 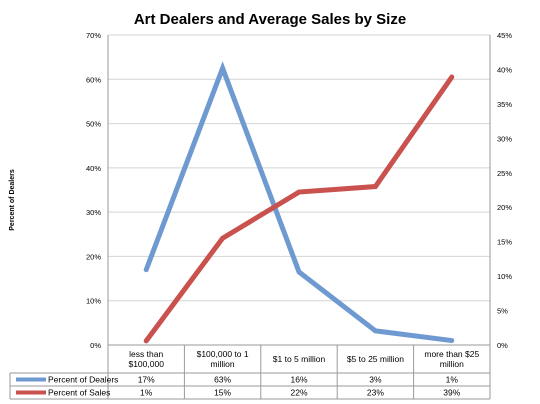 I want to click on category-label: $5 to 25 million, so click(x=375, y=359).